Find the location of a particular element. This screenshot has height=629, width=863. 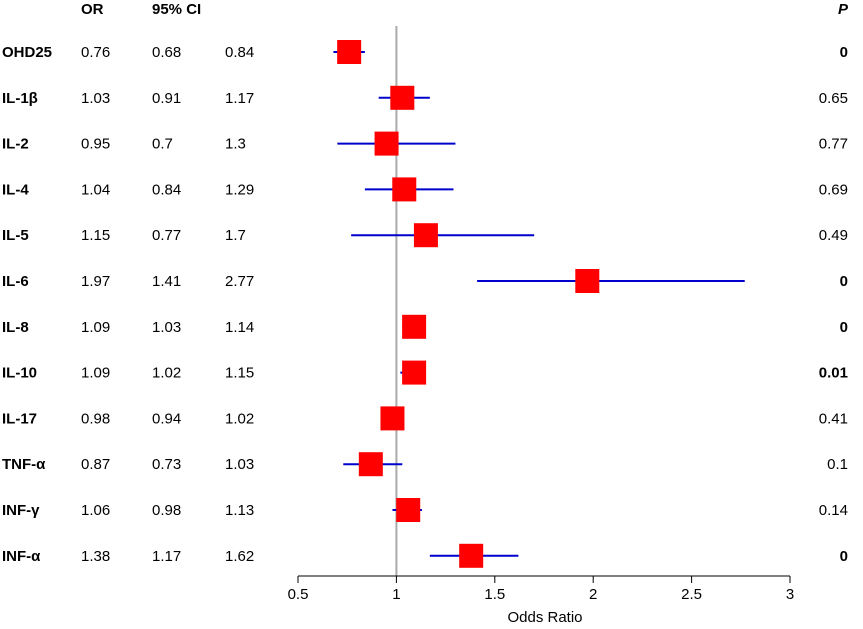

forest-row: IL-10 1.09 1.02 1.15 0.01 is located at coordinates (425, 372).